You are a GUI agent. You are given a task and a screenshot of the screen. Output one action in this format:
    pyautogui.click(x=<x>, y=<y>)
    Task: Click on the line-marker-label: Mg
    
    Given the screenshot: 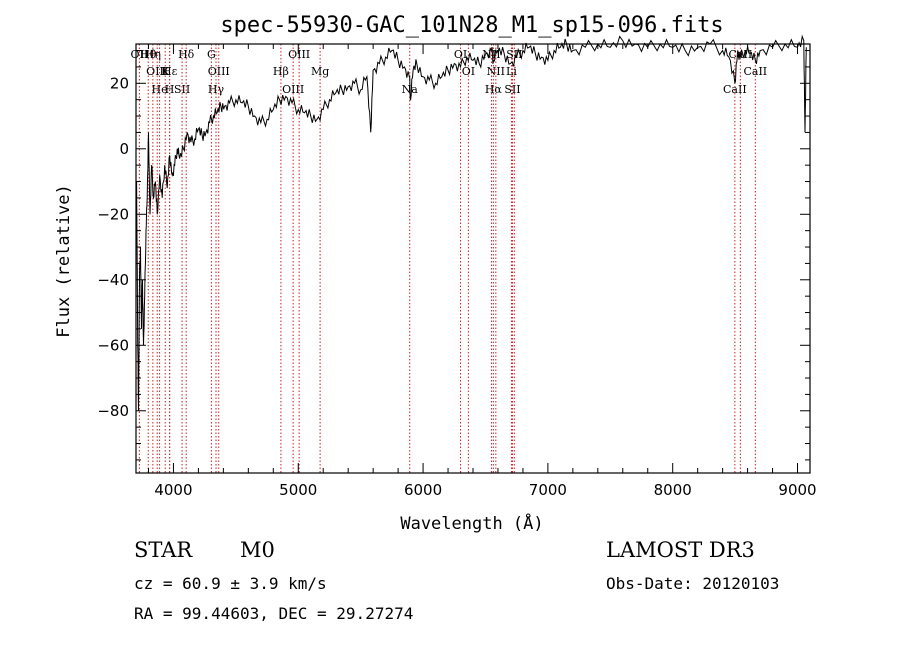 What is the action you would take?
    pyautogui.click(x=320, y=71)
    